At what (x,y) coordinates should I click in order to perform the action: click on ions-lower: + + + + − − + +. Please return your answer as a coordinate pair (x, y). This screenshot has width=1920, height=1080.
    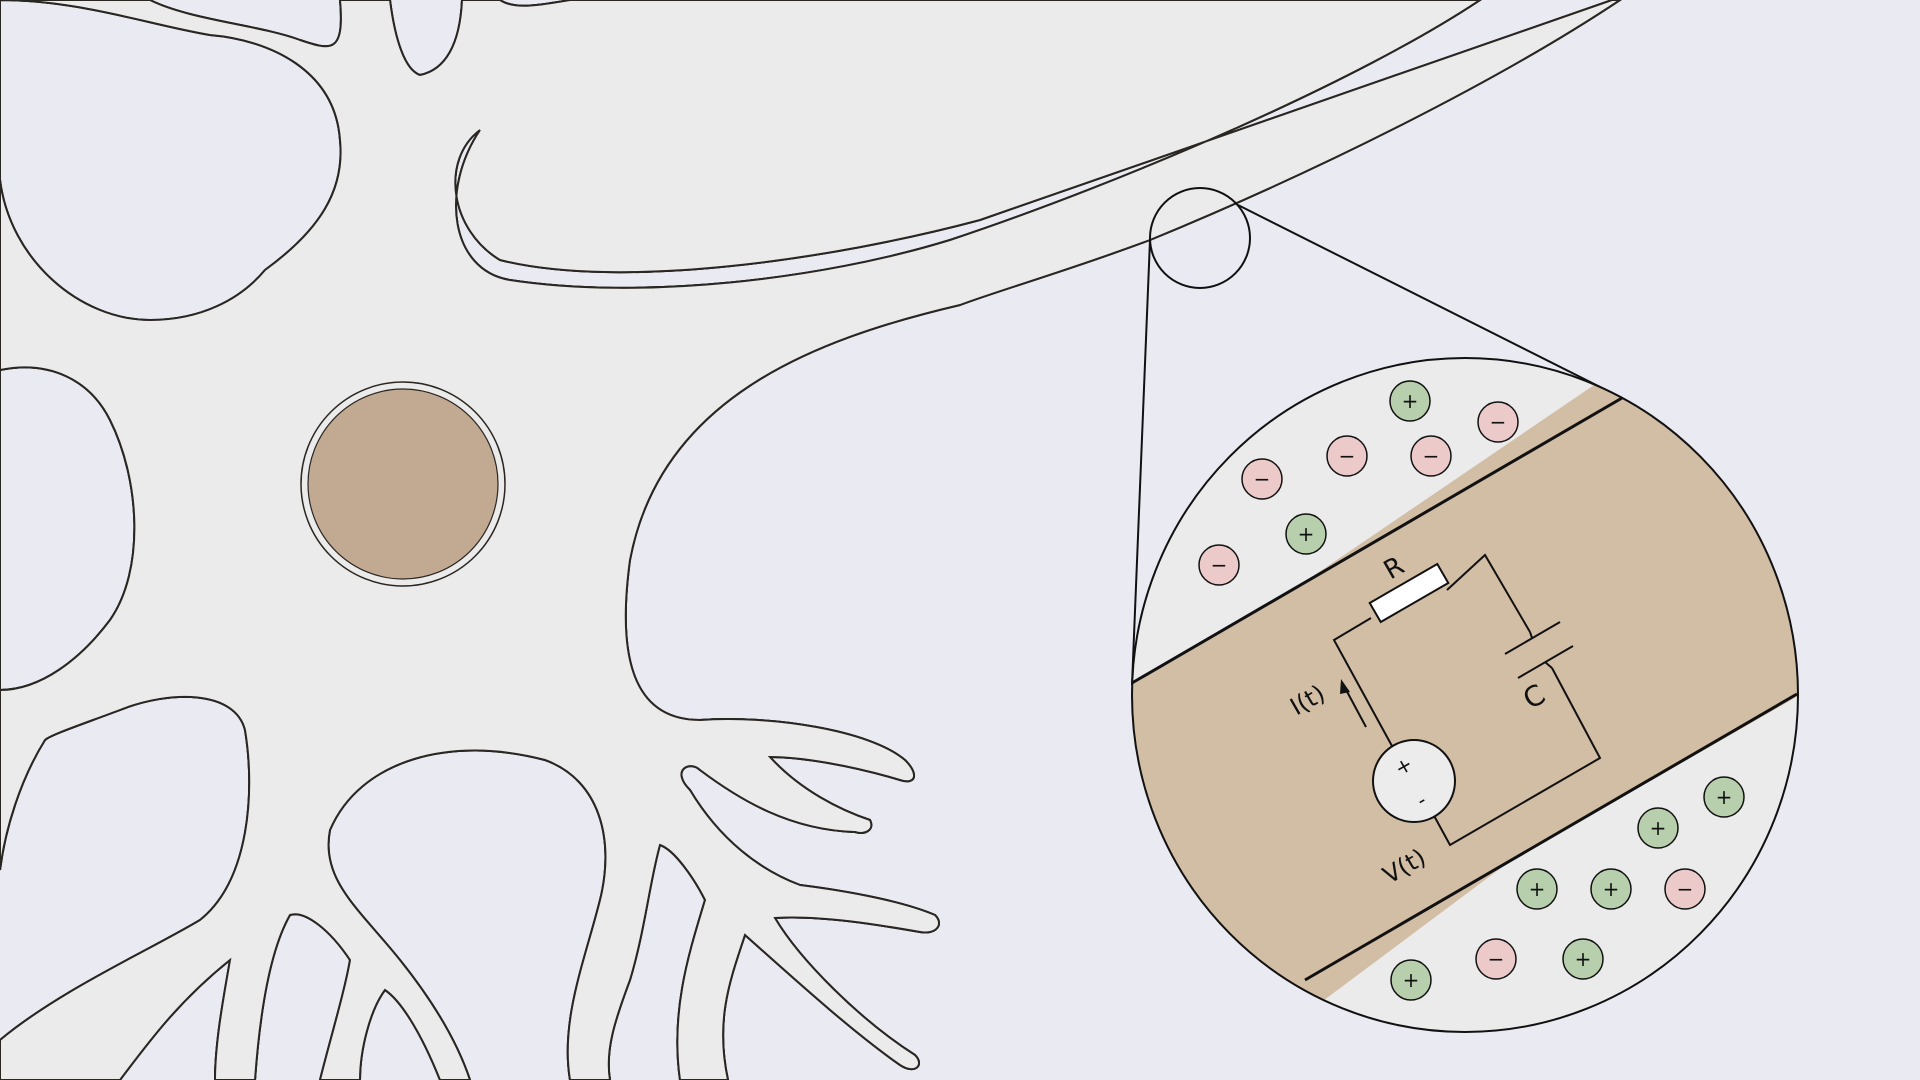
    Looking at the image, I should click on (1567, 888).